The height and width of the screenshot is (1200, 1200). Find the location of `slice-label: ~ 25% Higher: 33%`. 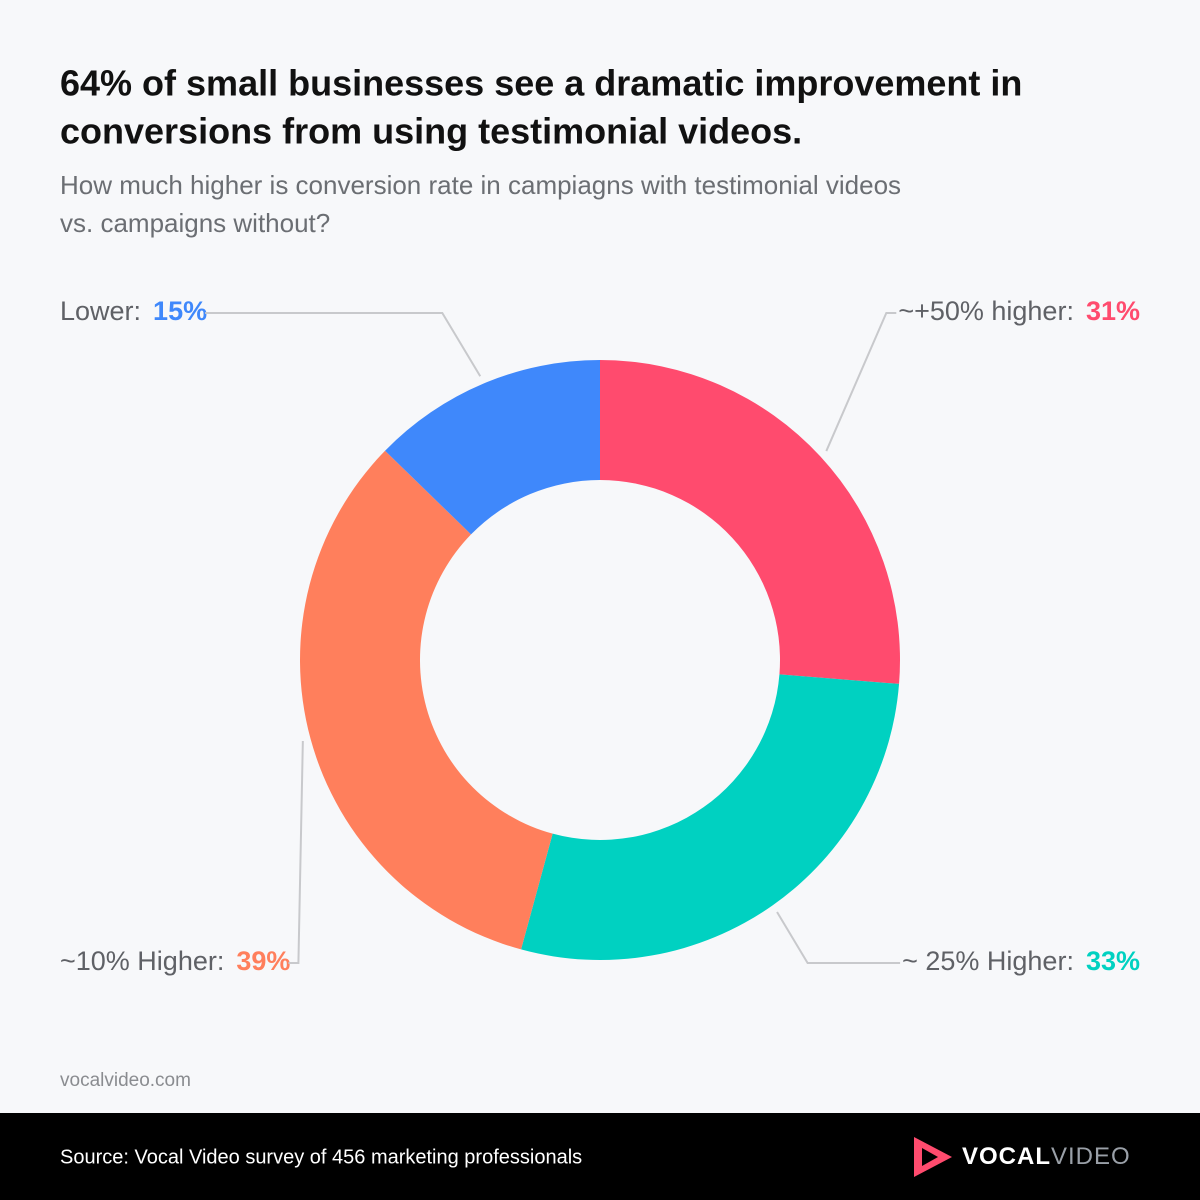

slice-label: ~ 25% Higher: 33% is located at coordinates (1021, 961).